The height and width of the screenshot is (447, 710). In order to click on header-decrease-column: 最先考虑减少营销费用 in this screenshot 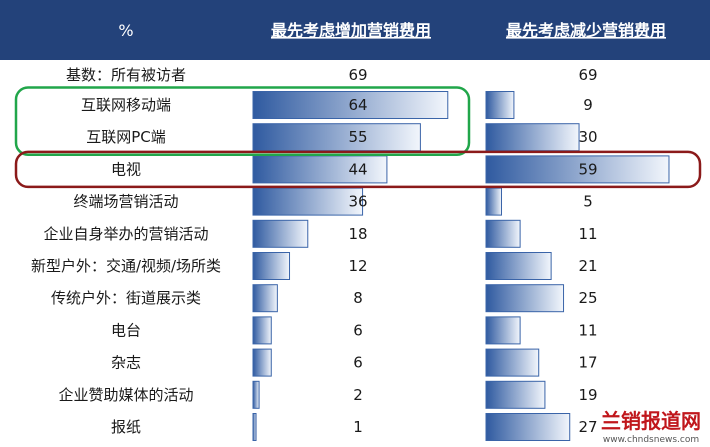, I will do `click(586, 30)`.